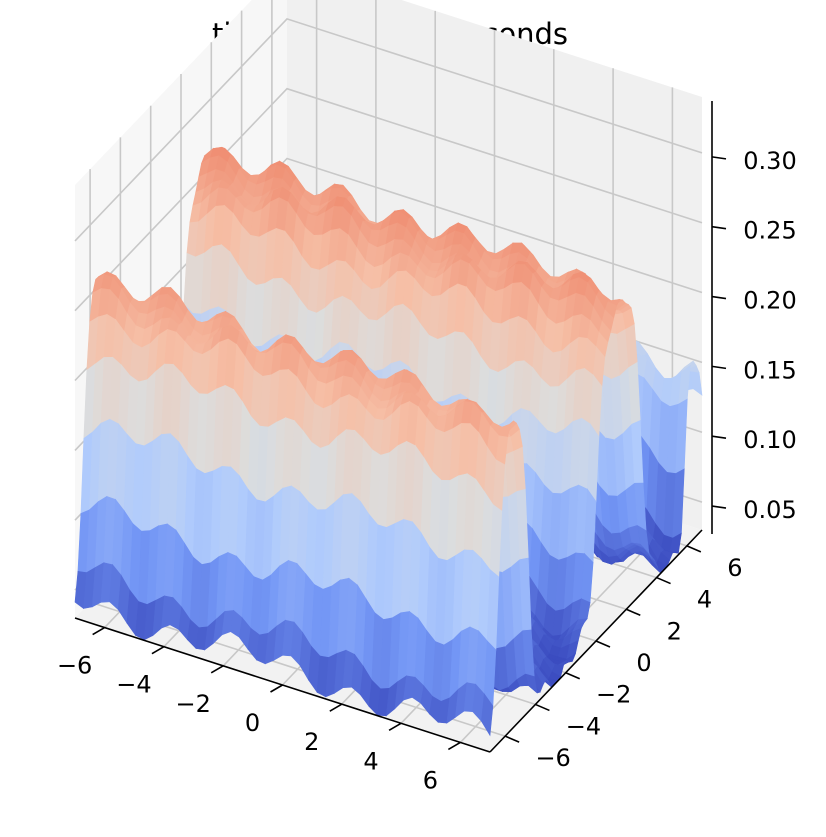 This screenshot has width=826, height=837. Describe the element at coordinates (252, 723) in the screenshot. I see `x-tick-label: 0` at that location.